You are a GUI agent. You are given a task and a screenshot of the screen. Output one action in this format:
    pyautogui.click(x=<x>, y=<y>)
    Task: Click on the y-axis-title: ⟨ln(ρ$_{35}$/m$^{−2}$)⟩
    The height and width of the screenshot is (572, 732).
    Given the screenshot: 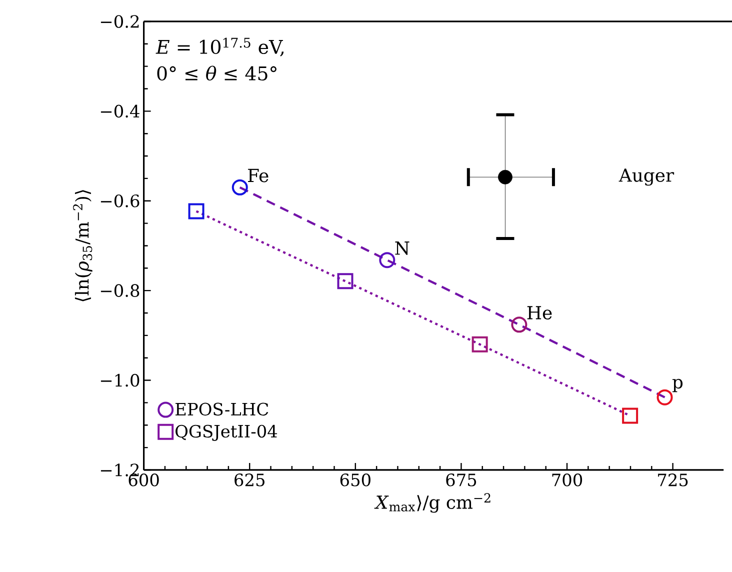 What is the action you would take?
    pyautogui.click(x=82, y=246)
    